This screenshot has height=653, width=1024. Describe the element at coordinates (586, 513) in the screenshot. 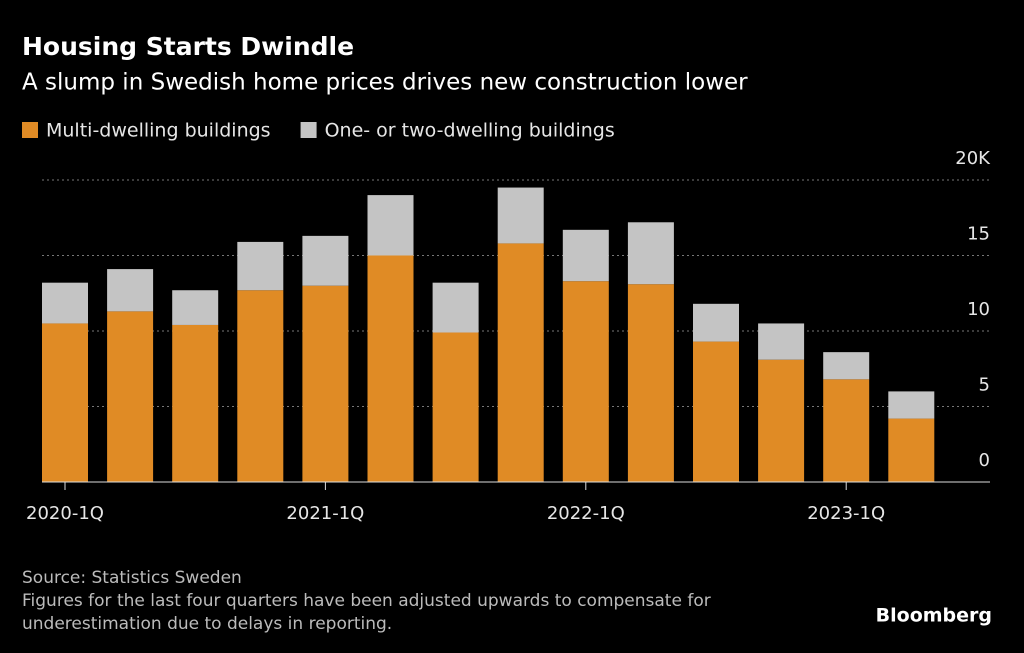

I see `x-tick-label: 2022-1Q` at that location.